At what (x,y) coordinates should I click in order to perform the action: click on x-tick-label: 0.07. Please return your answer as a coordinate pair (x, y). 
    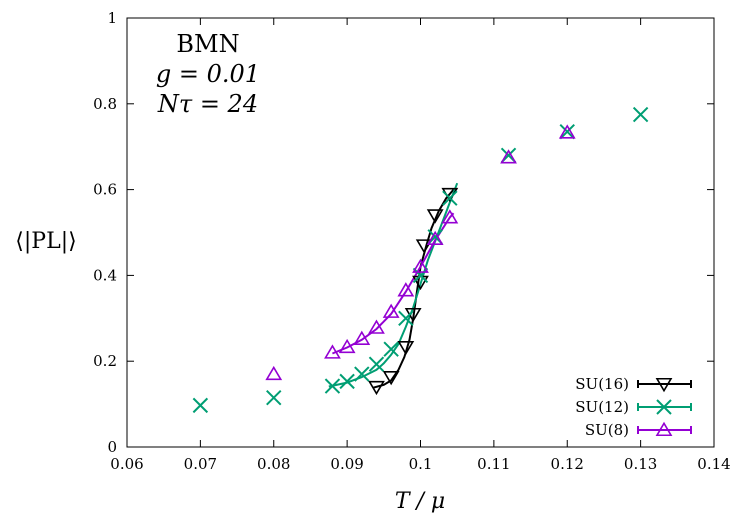
    Looking at the image, I should click on (200, 464).